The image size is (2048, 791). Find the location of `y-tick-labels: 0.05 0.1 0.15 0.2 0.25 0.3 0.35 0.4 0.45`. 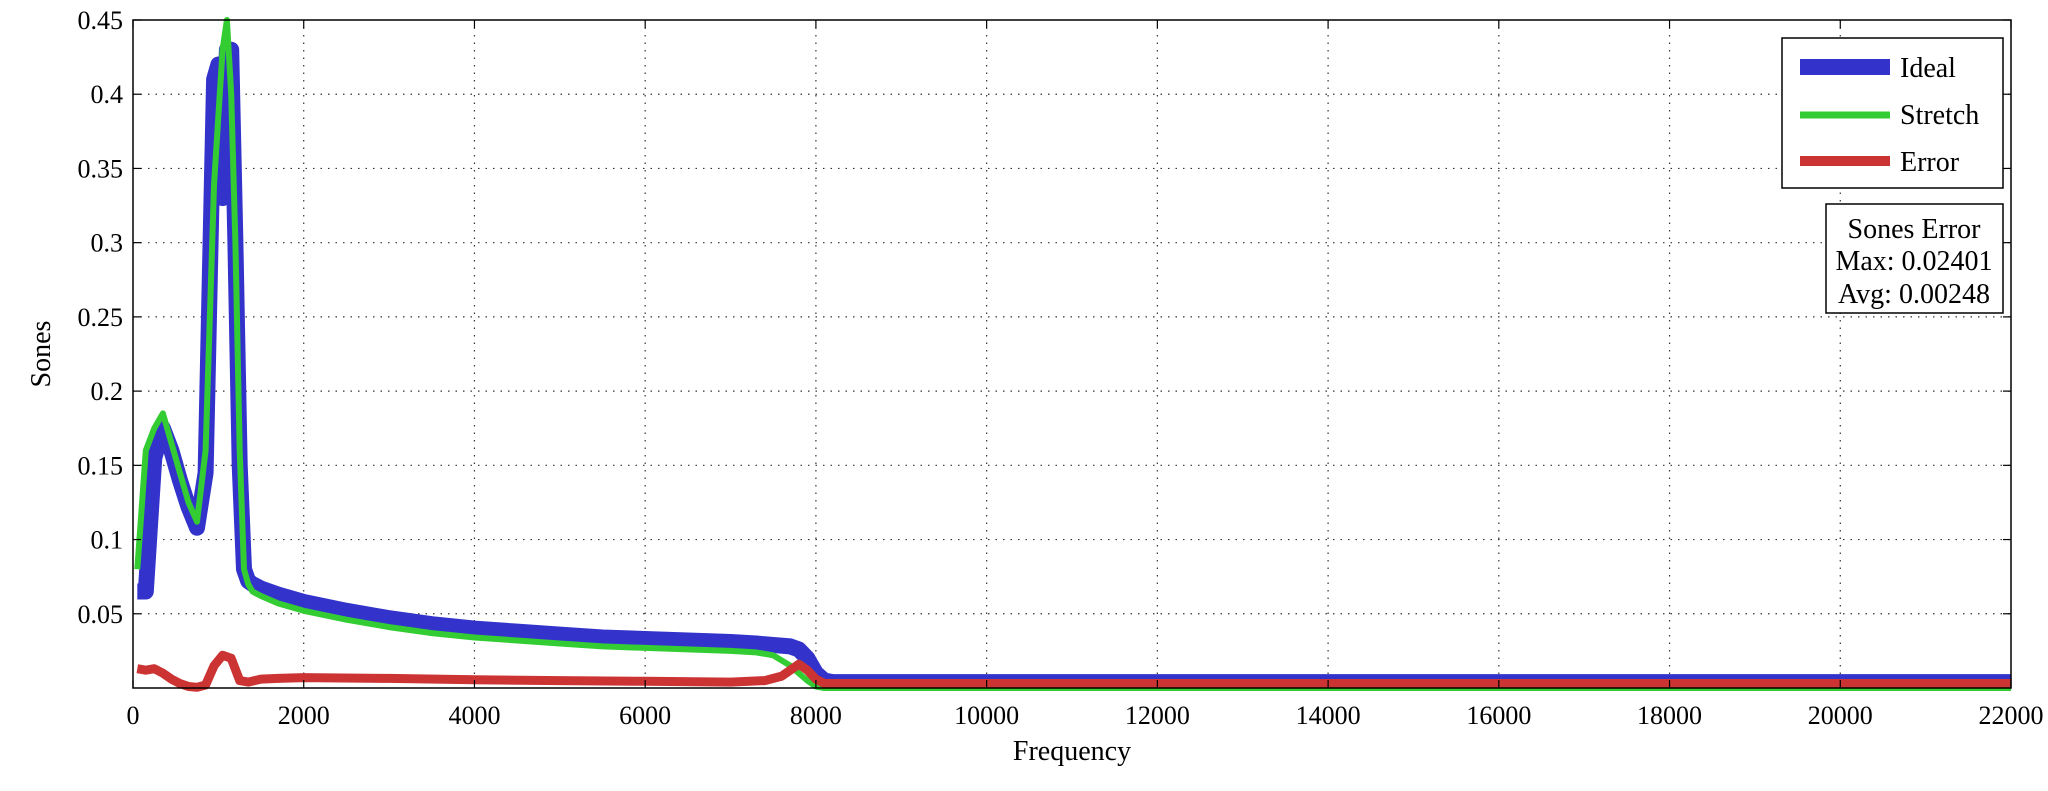

y-tick-labels: 0.05 0.1 0.15 0.2 0.25 0.3 0.35 0.4 0.45 is located at coordinates (101, 317).